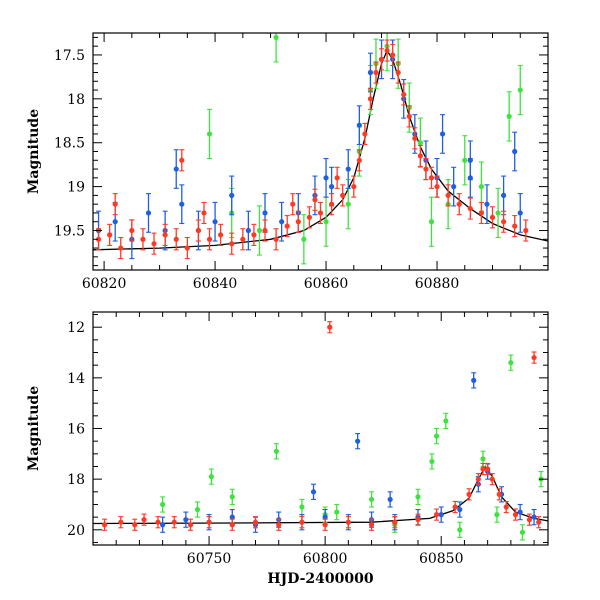  What do you see at coordinates (76, 480) in the screenshot?
I see `bottom-ytick-label-18: 18` at bounding box center [76, 480].